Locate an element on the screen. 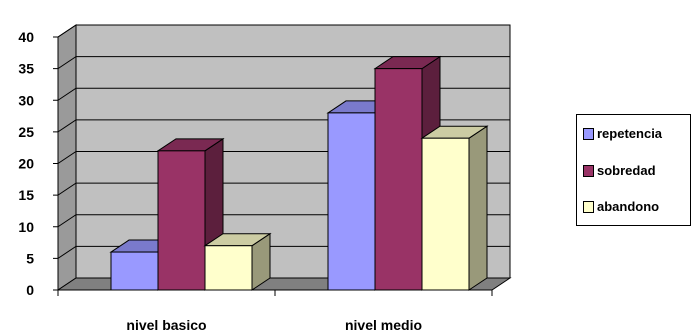  y-tick-label: 35 is located at coordinates (26, 69).